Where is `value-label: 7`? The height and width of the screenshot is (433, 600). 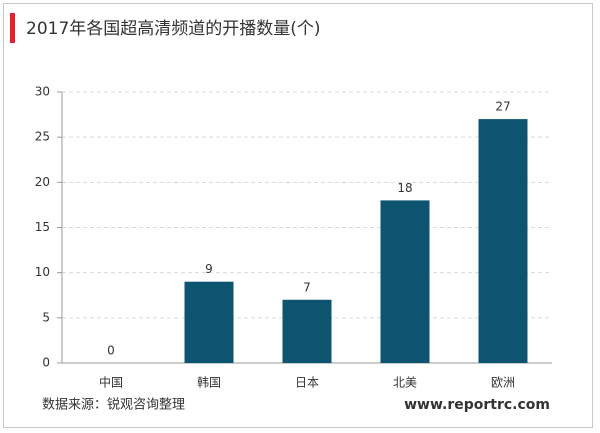 value-label: 7 is located at coordinates (307, 287).